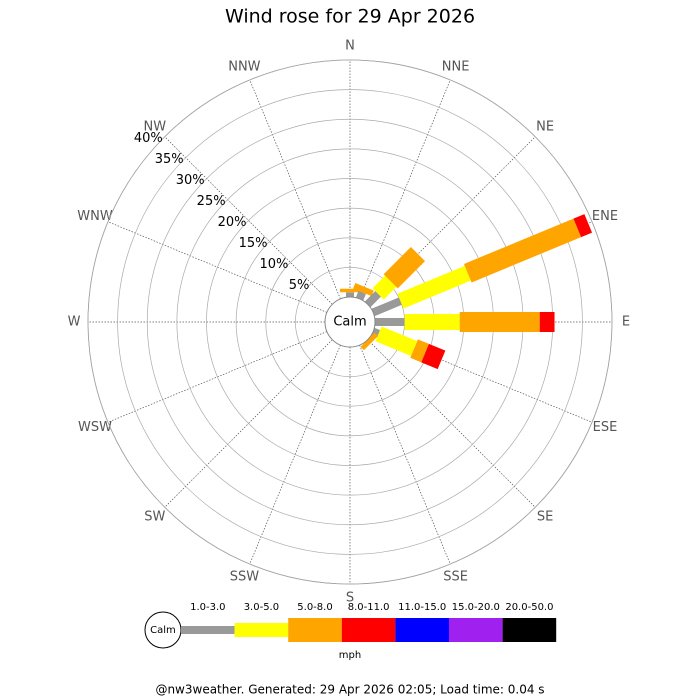 The width and height of the screenshot is (700, 700). I want to click on direction-label: E, so click(626, 322).